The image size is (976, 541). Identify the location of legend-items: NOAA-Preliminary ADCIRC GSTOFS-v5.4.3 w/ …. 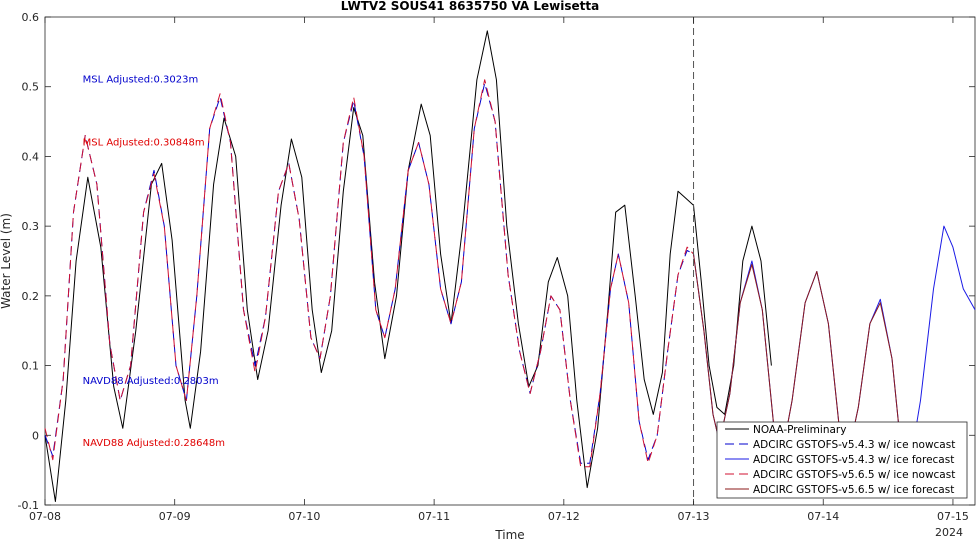
(840, 460).